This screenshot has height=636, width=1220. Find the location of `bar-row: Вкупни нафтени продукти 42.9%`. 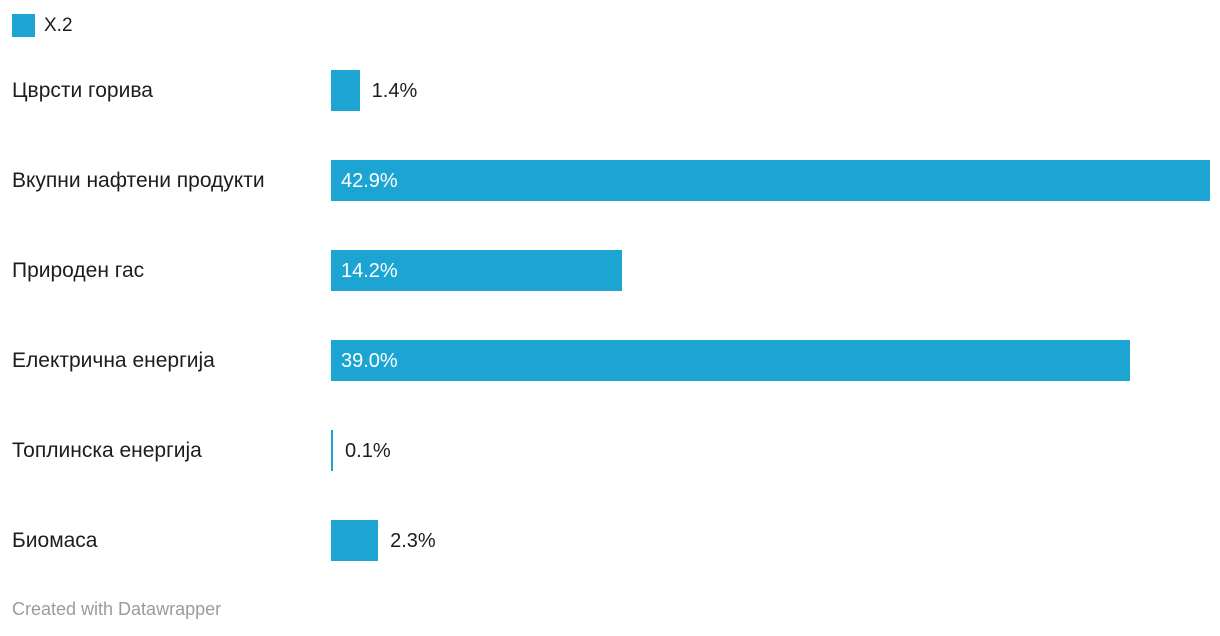

bar-row: Вкупни нафтени продукти 42.9% is located at coordinates (611, 180).